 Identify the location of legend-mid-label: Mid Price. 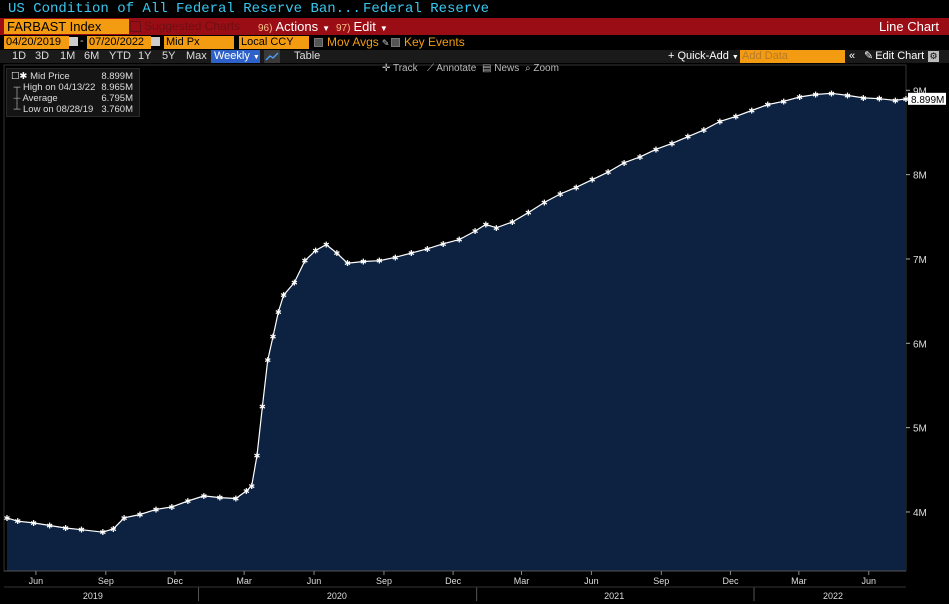
(50, 76).